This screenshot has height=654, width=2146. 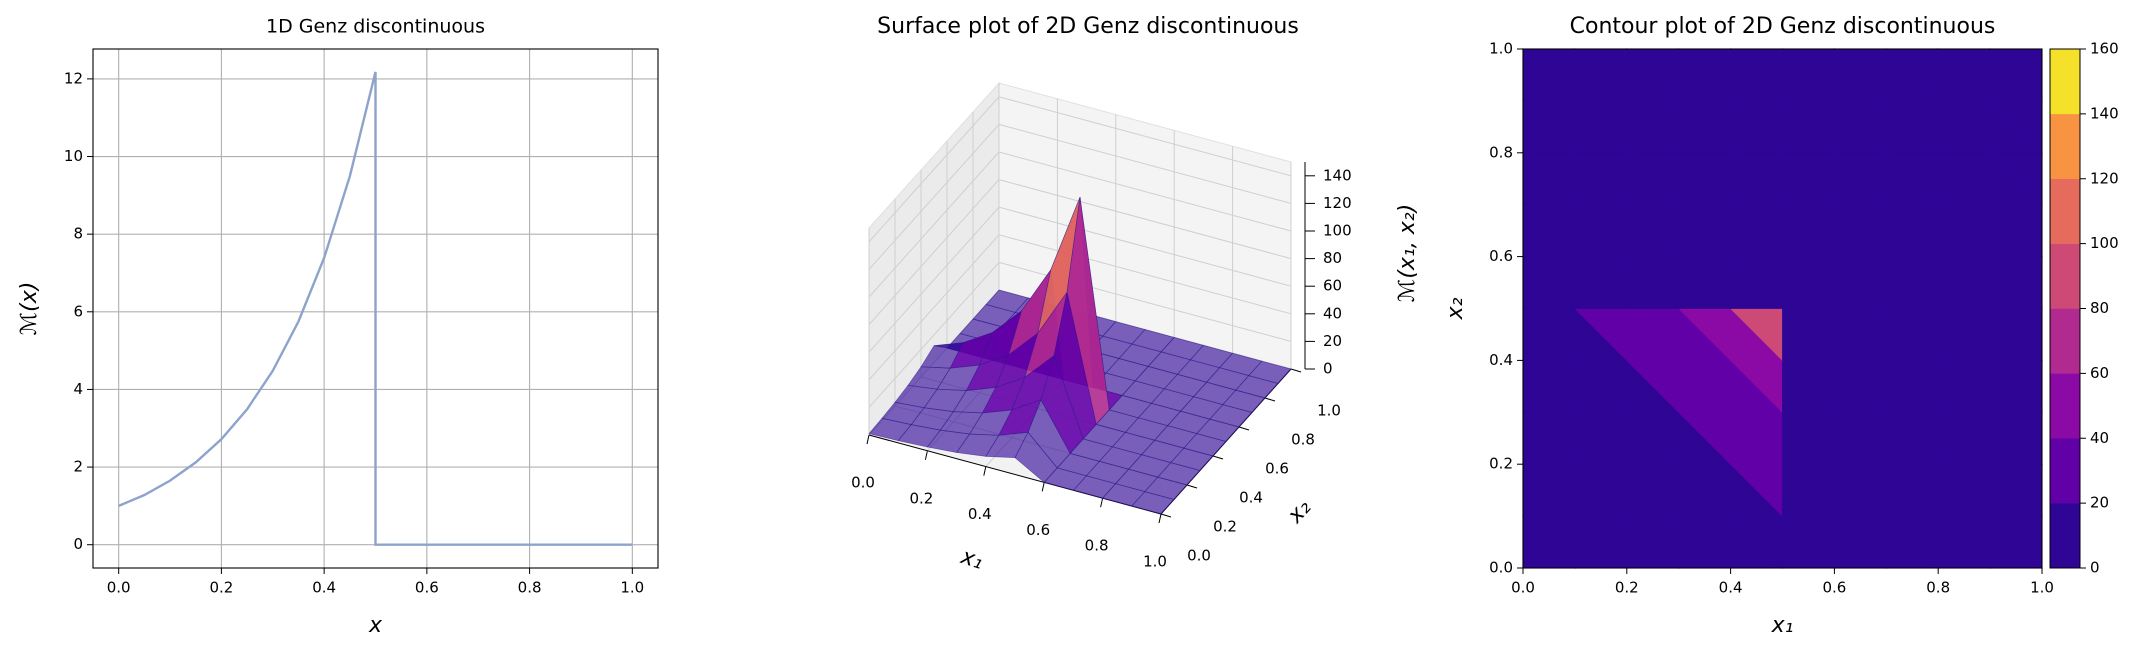 What do you see at coordinates (78, 389) in the screenshot?
I see `y-tick-label: 4` at bounding box center [78, 389].